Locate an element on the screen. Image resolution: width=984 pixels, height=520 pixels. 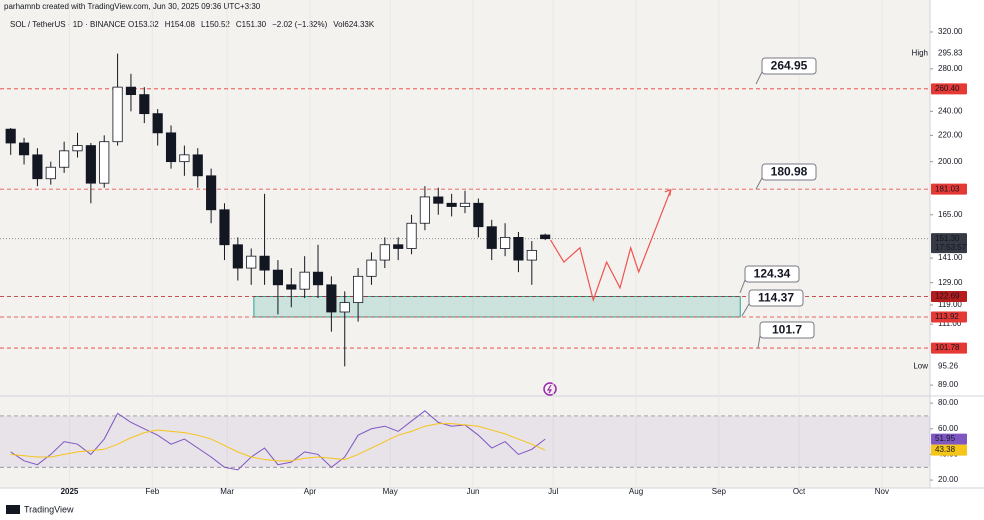
ohlc-value: H154.08 is located at coordinates (180, 24).